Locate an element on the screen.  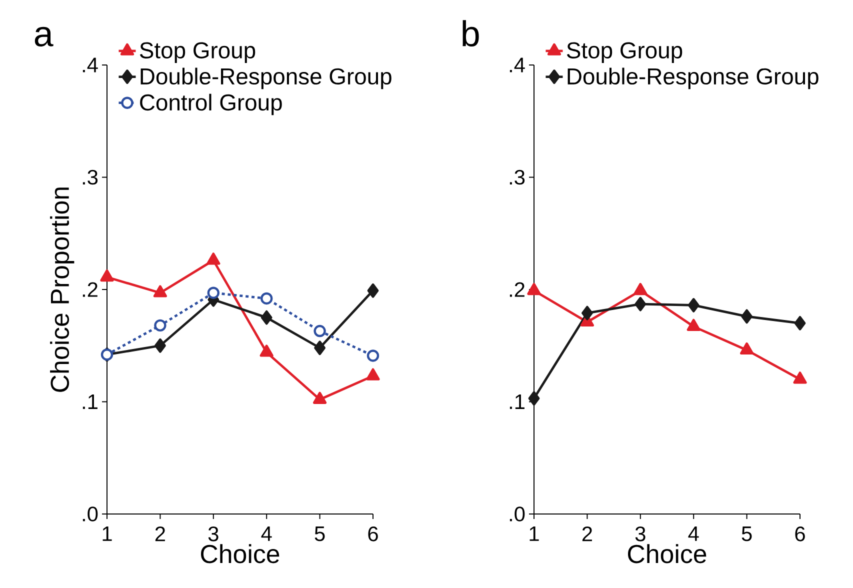
chart-title: b is located at coordinates (470, 33).